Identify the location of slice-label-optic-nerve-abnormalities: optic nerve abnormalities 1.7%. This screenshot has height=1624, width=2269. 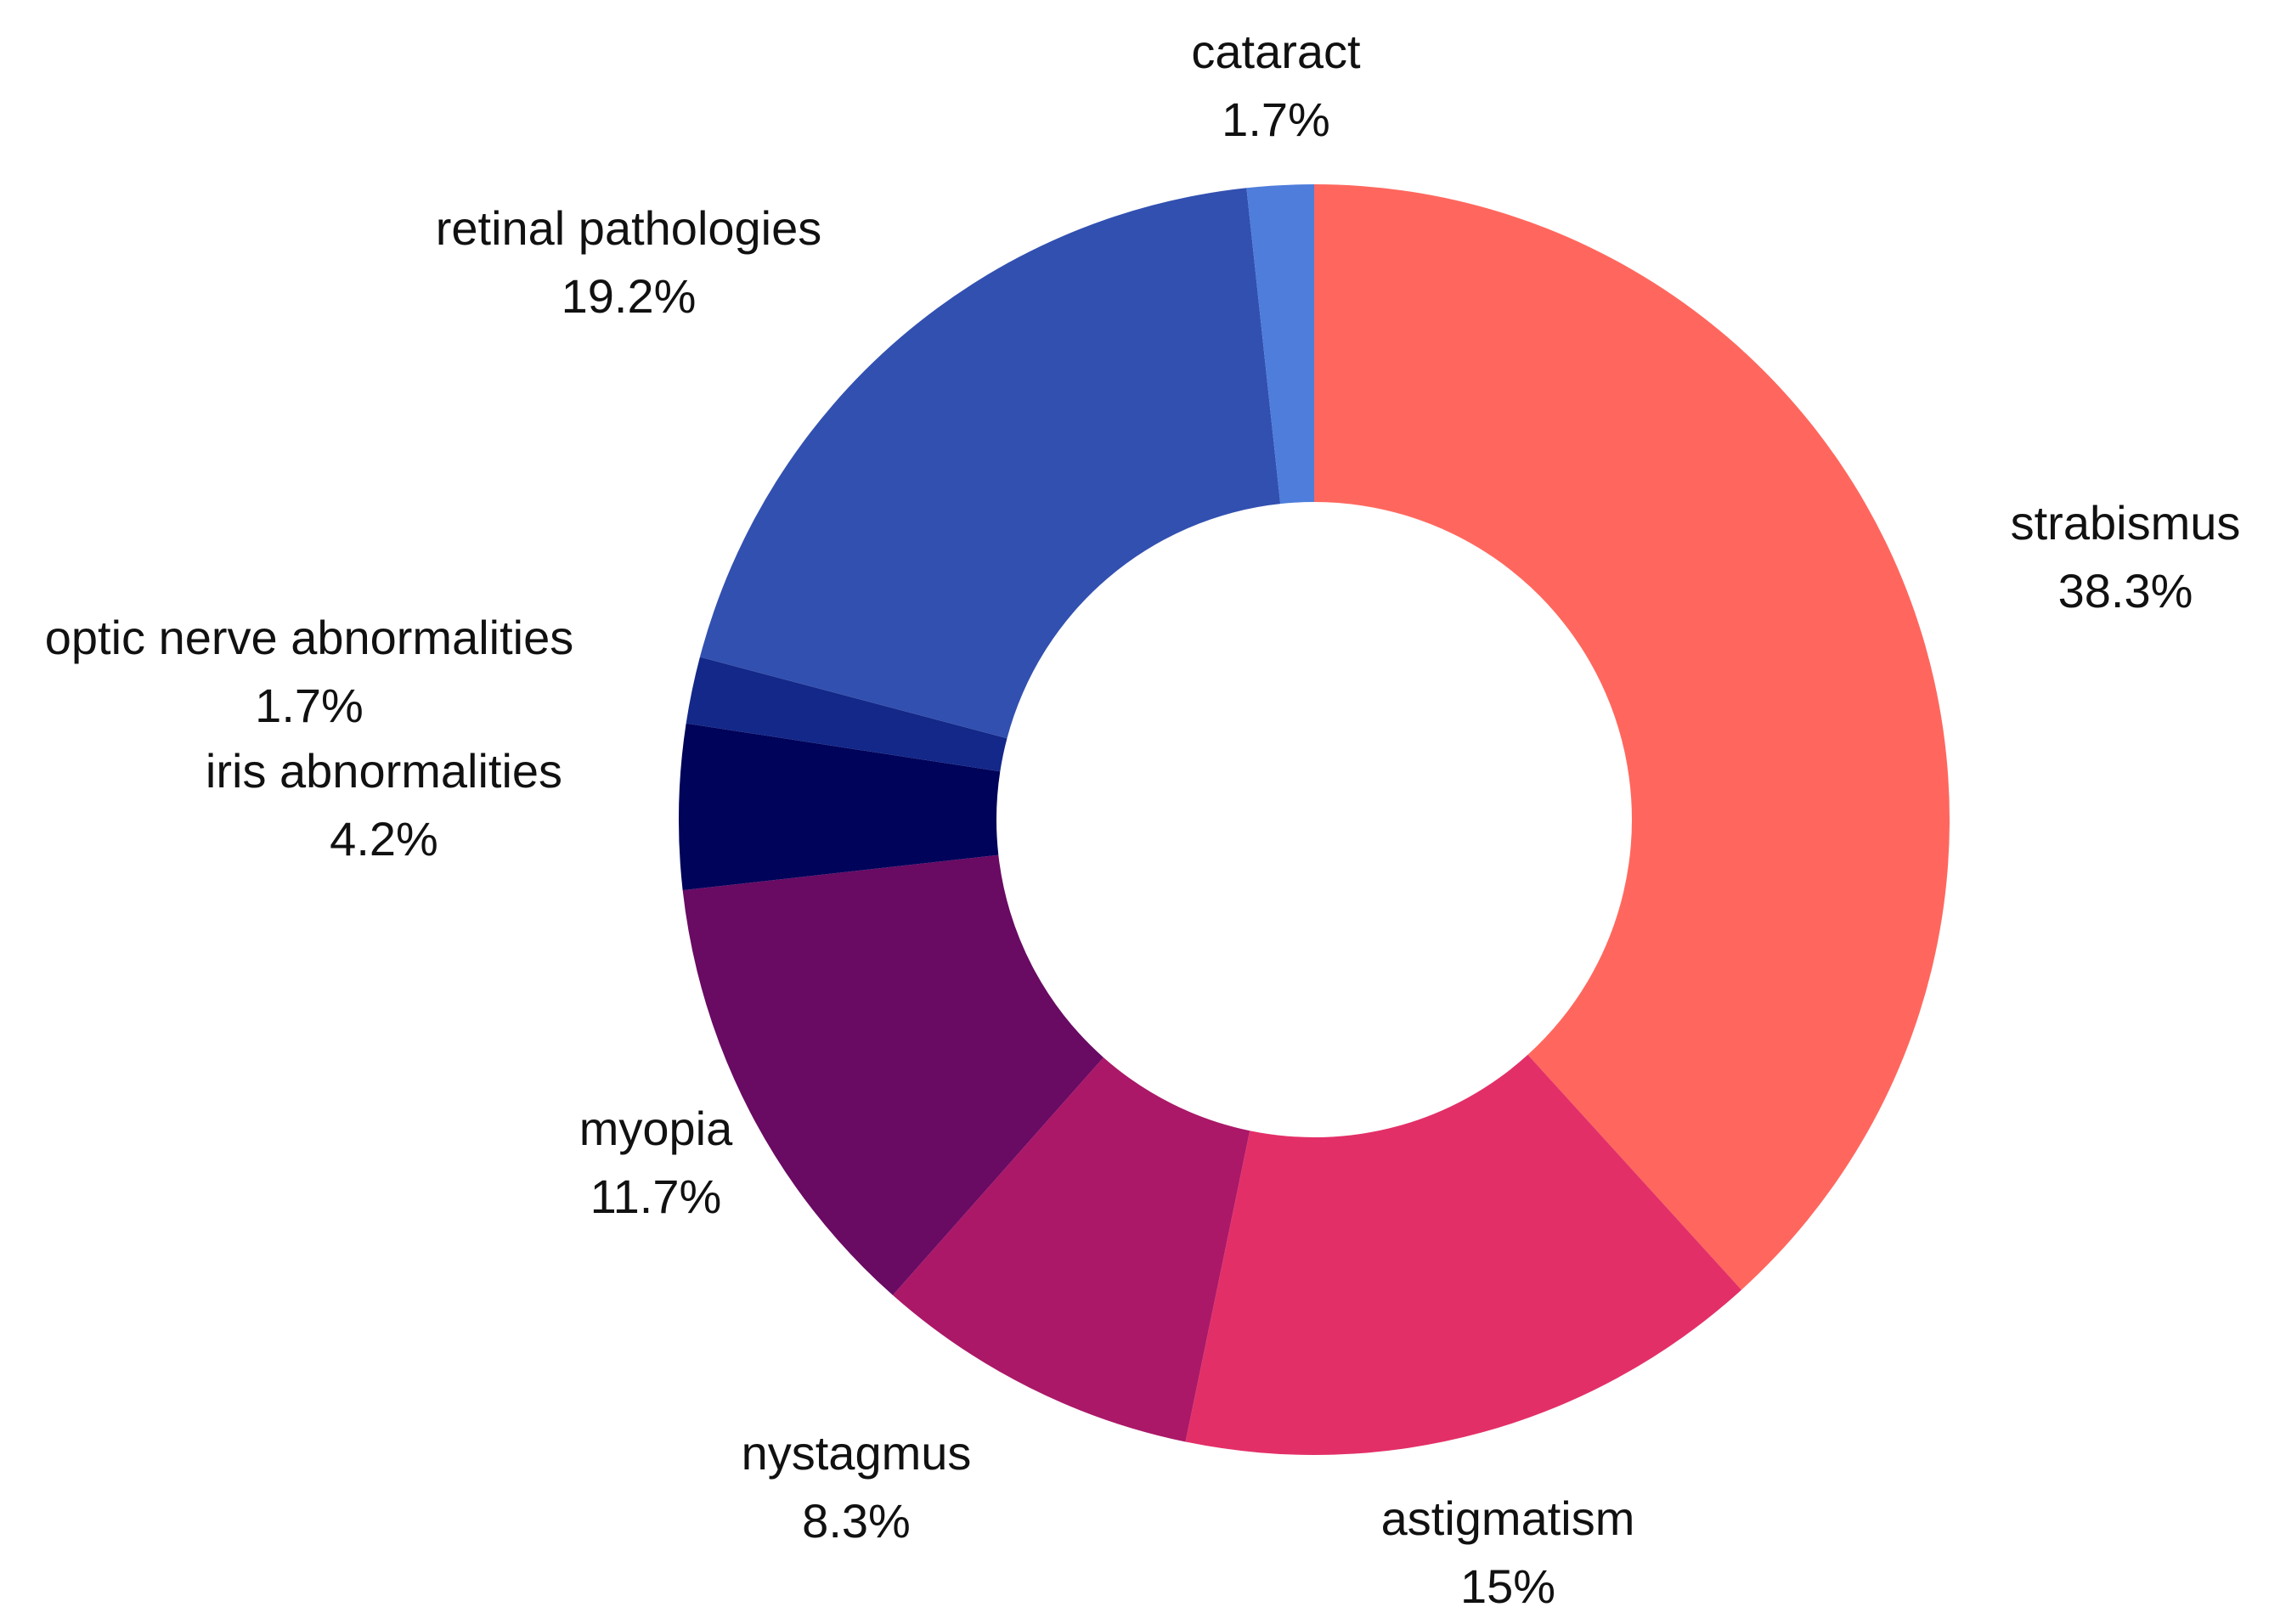
(309, 672).